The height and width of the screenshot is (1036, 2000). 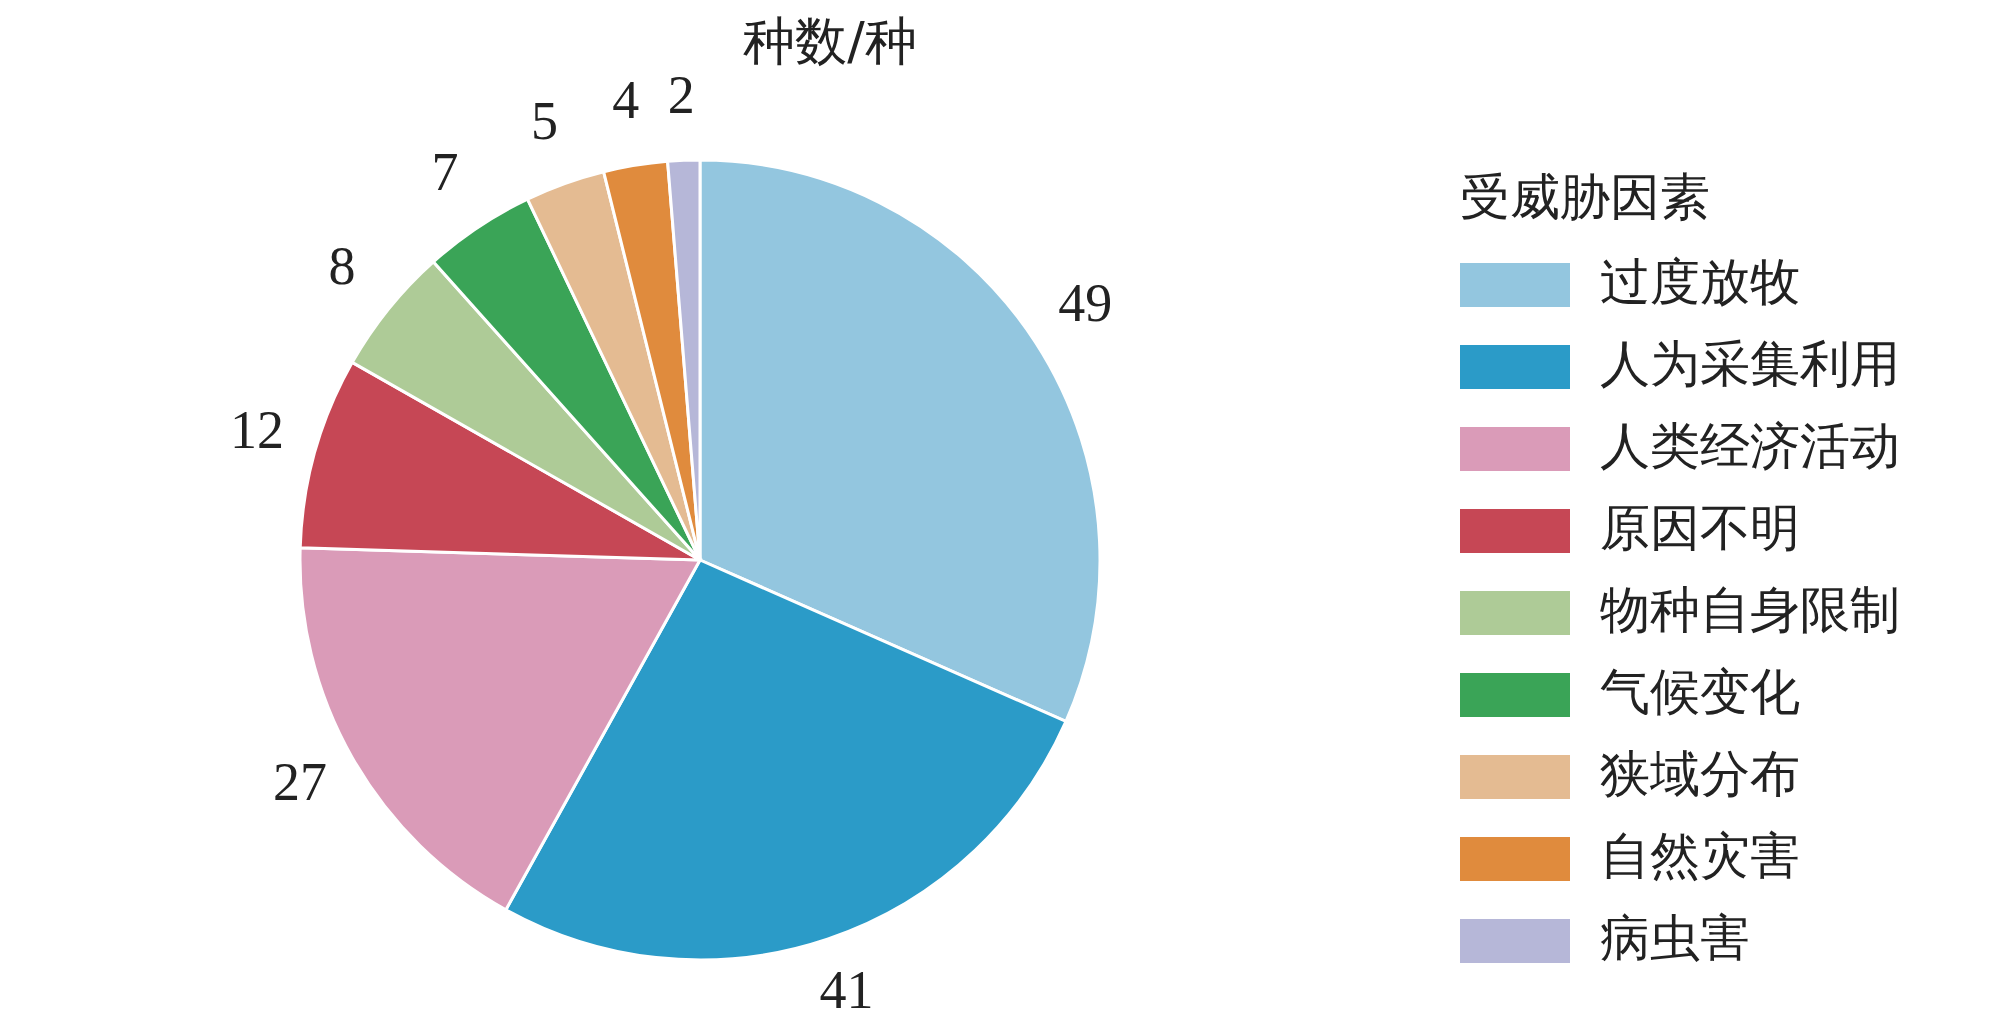 I want to click on chart-title: 种数/种, so click(x=830, y=41).